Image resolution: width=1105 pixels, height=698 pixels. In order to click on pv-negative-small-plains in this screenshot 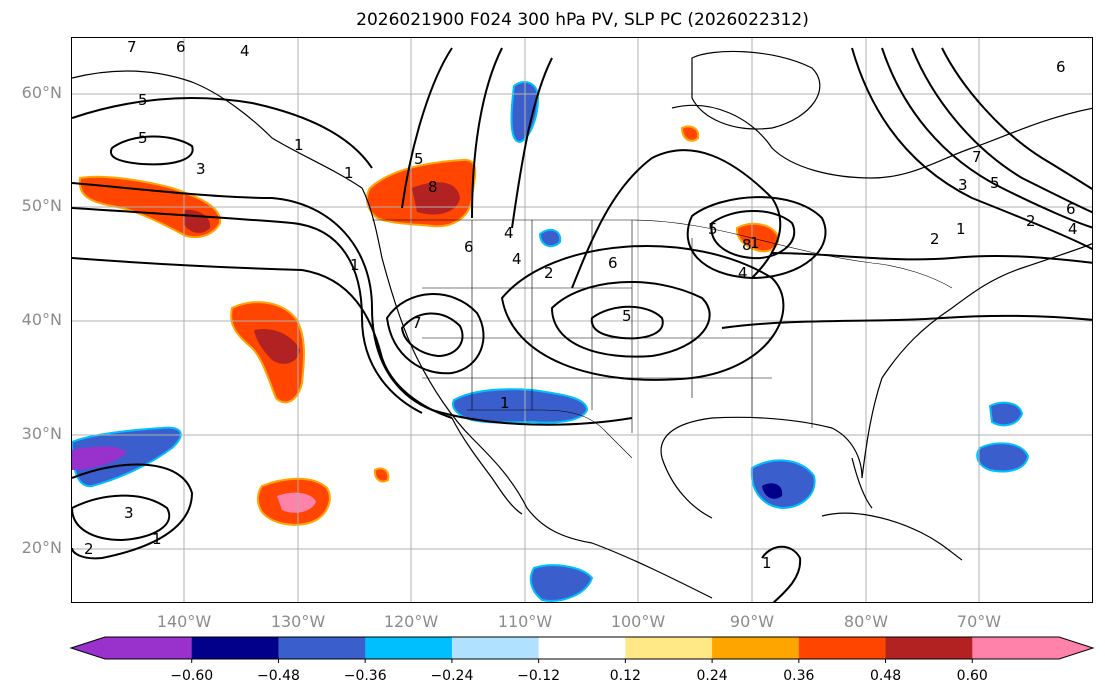, I will do `click(550, 238)`.